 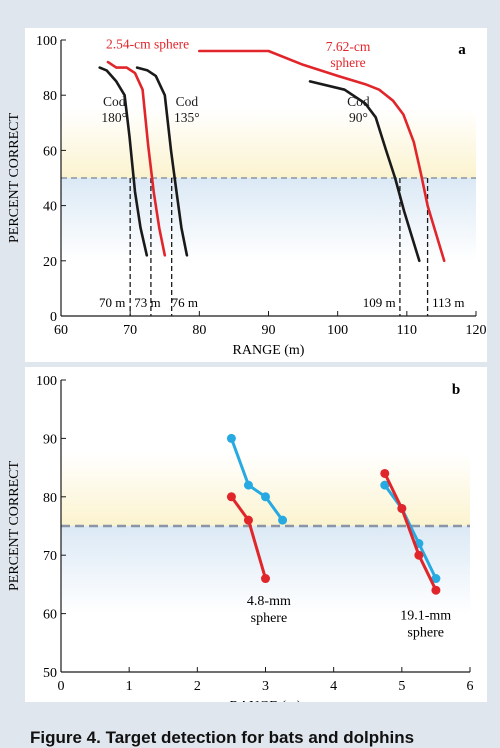 What do you see at coordinates (187, 117) in the screenshot?
I see `series-label: 135°` at bounding box center [187, 117].